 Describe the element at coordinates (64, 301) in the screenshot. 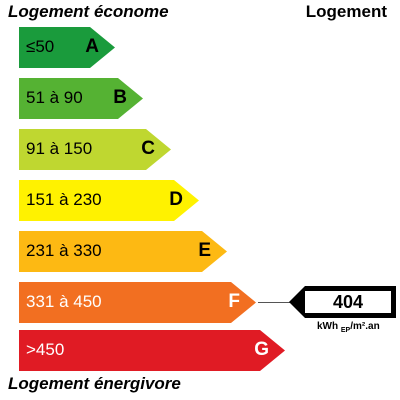

I see `energy-class-f-range: 331 à 450` at that location.